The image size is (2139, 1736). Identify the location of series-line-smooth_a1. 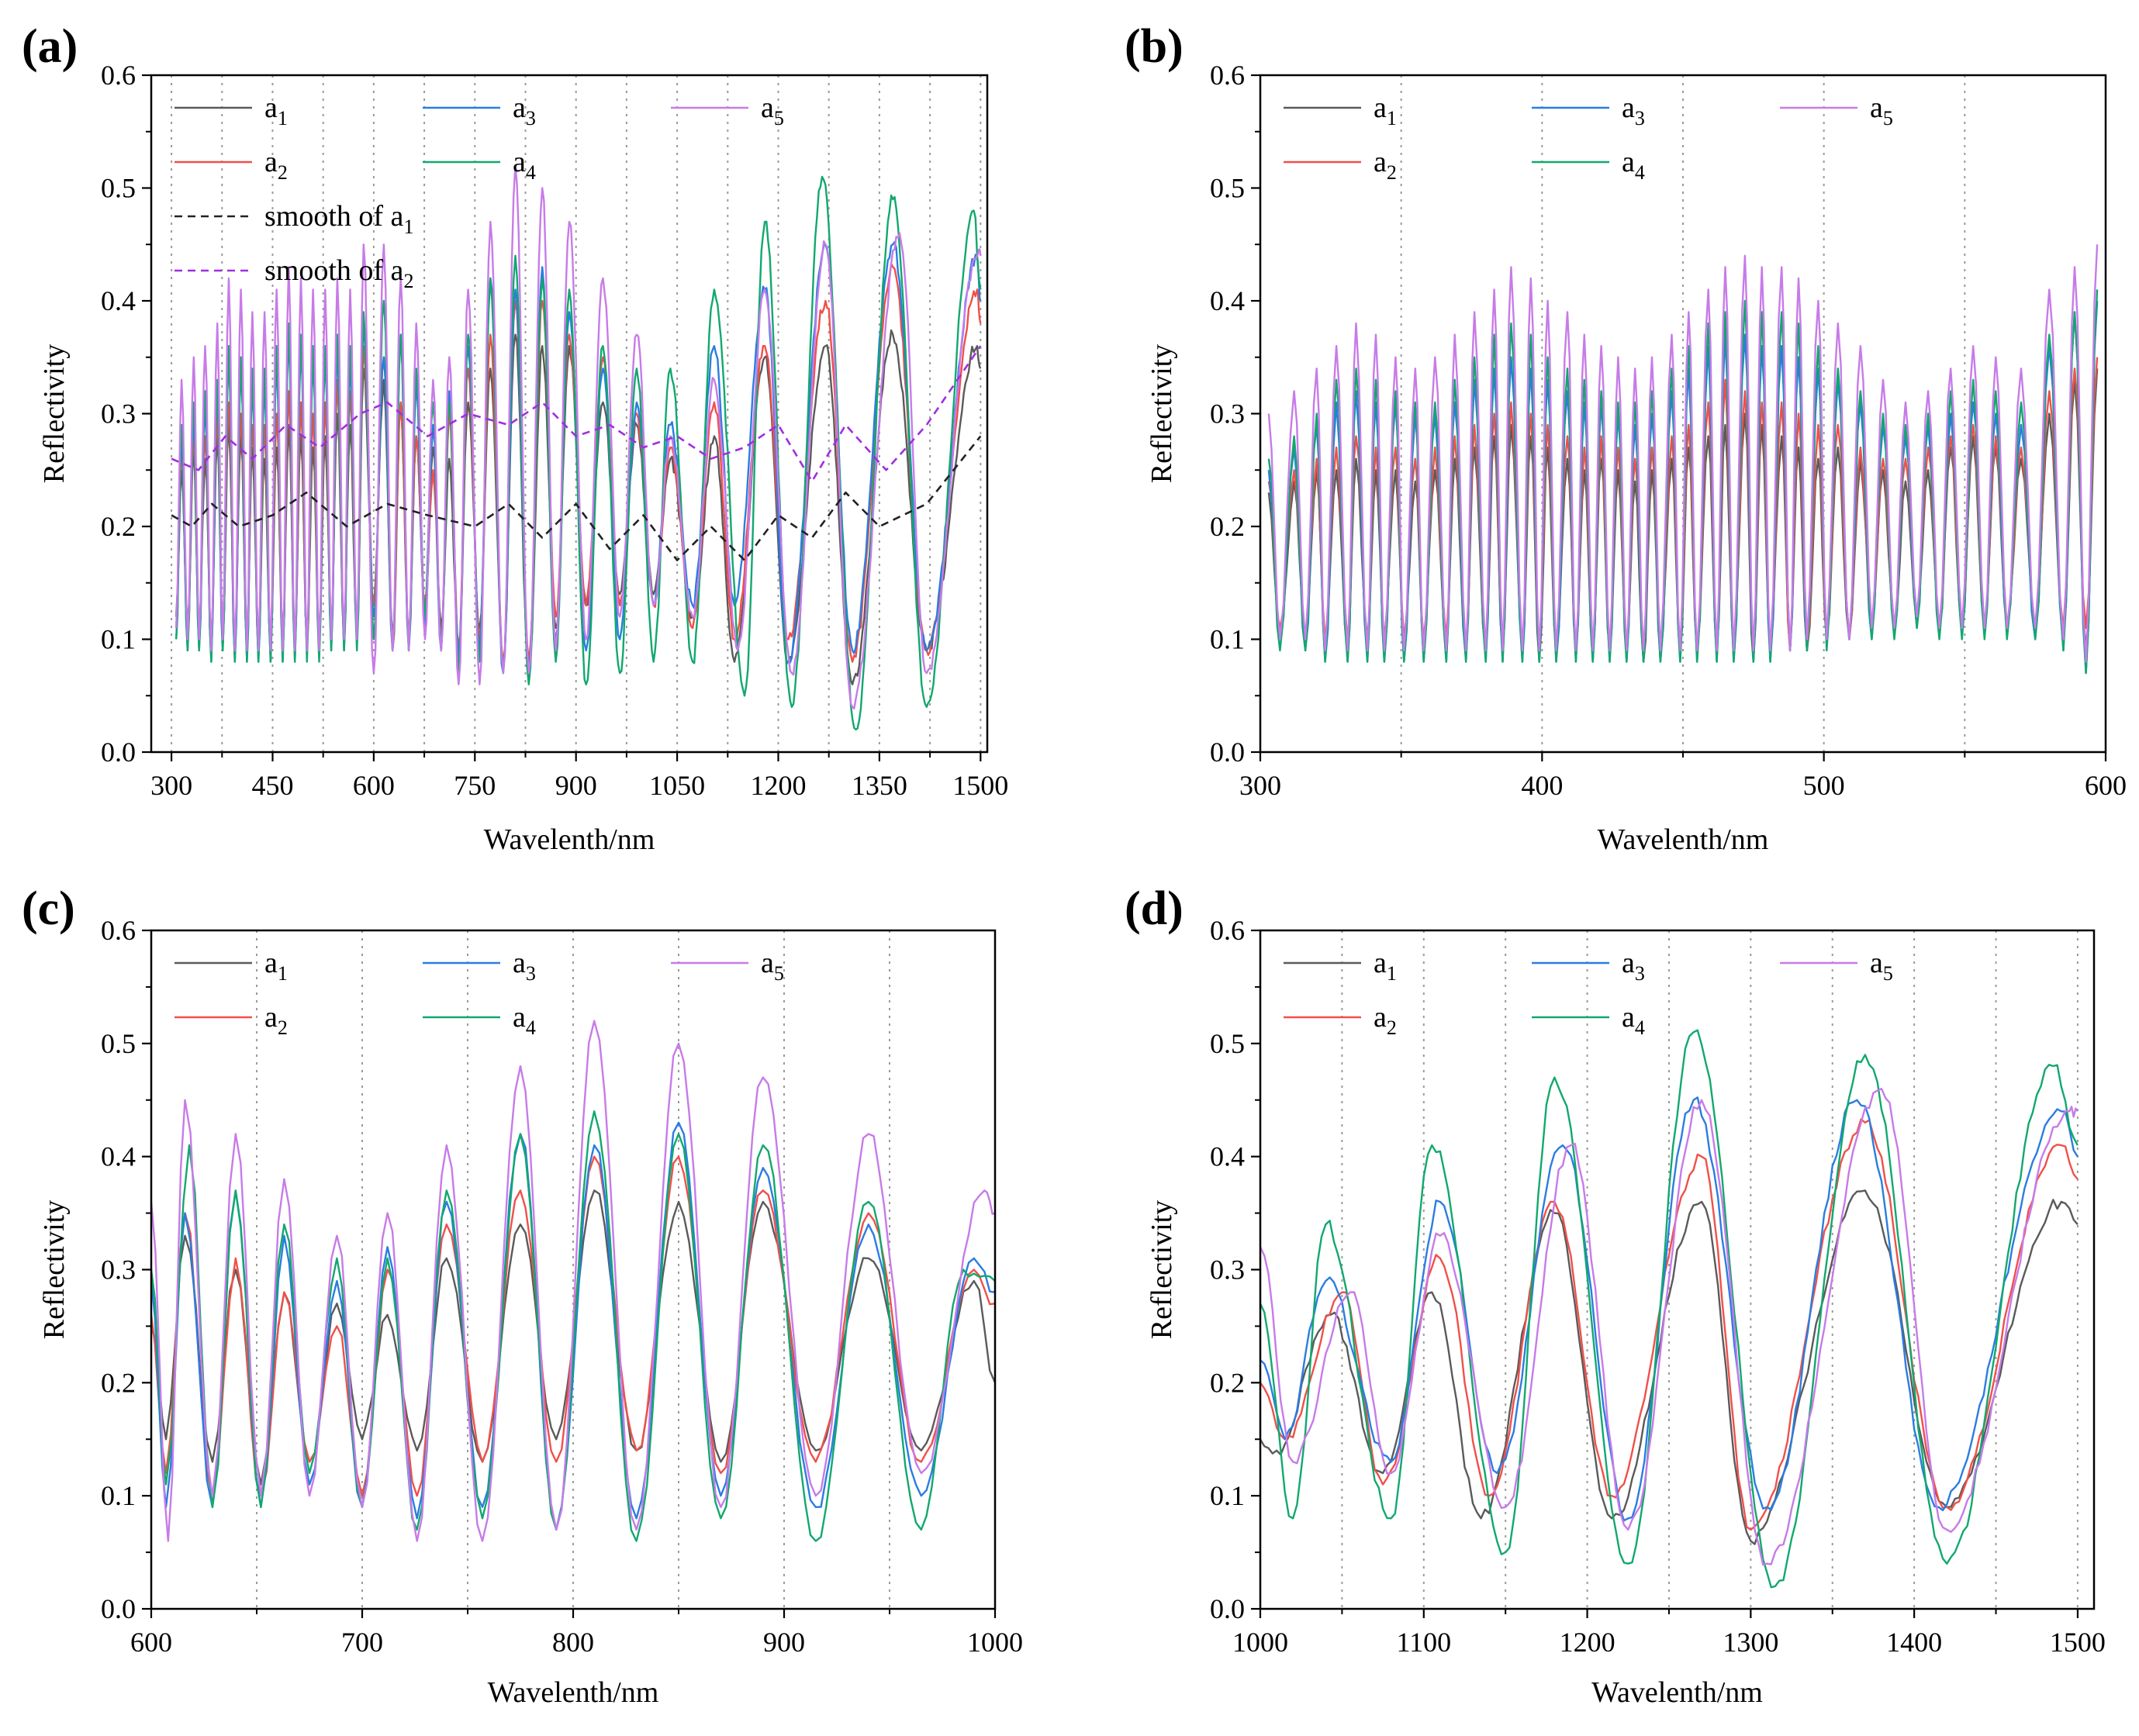
(576, 498).